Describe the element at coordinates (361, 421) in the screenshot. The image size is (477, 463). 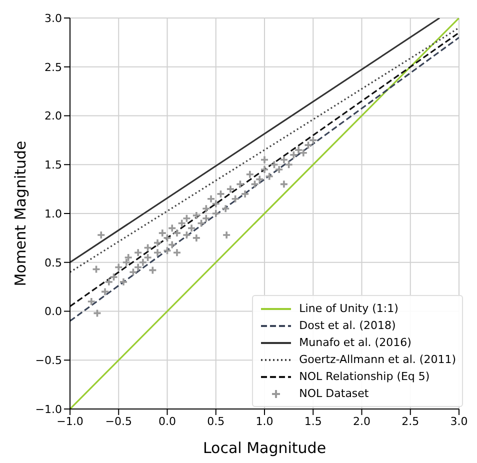
I see `x-tick-label: 2.0` at that location.